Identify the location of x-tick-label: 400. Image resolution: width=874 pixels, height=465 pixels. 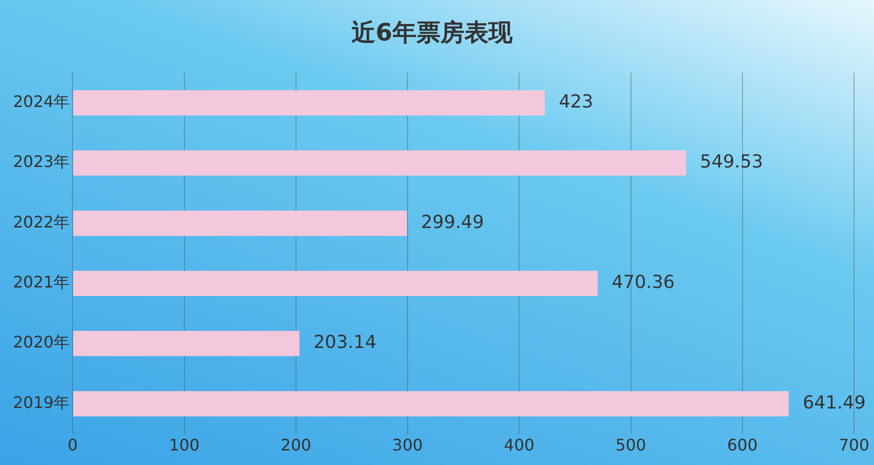
(519, 445).